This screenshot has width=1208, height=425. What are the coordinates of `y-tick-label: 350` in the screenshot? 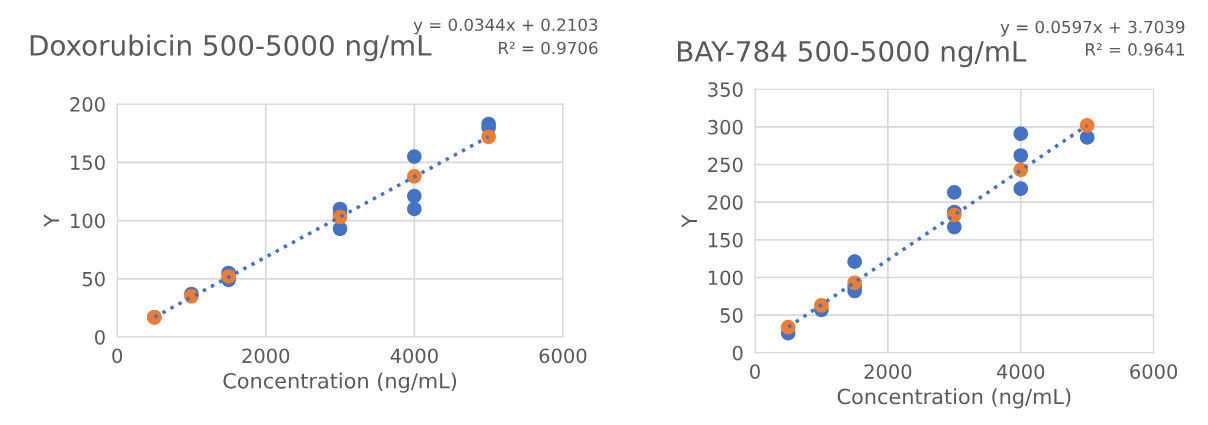 It's located at (725, 89).